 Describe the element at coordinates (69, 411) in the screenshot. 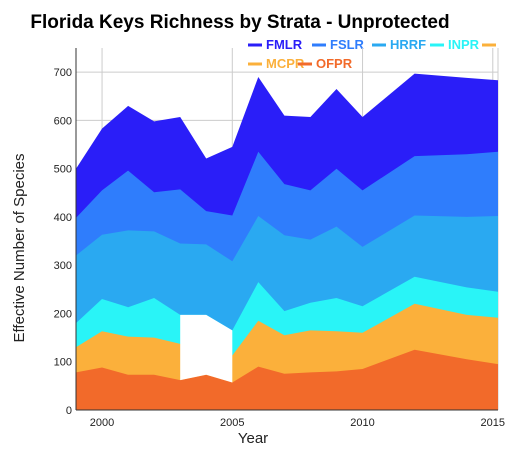

I see `y-tick-label: 0` at that location.